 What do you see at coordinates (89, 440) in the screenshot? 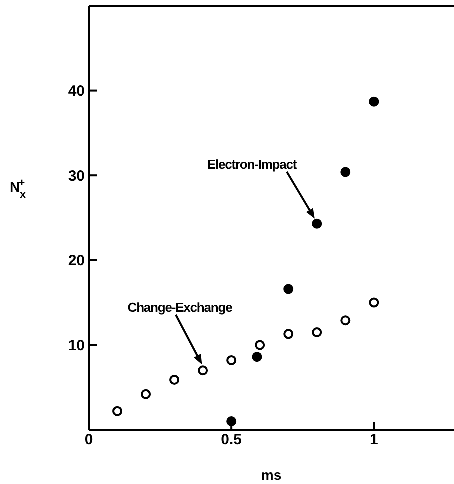
I see `x-tick-label: 0` at bounding box center [89, 440].